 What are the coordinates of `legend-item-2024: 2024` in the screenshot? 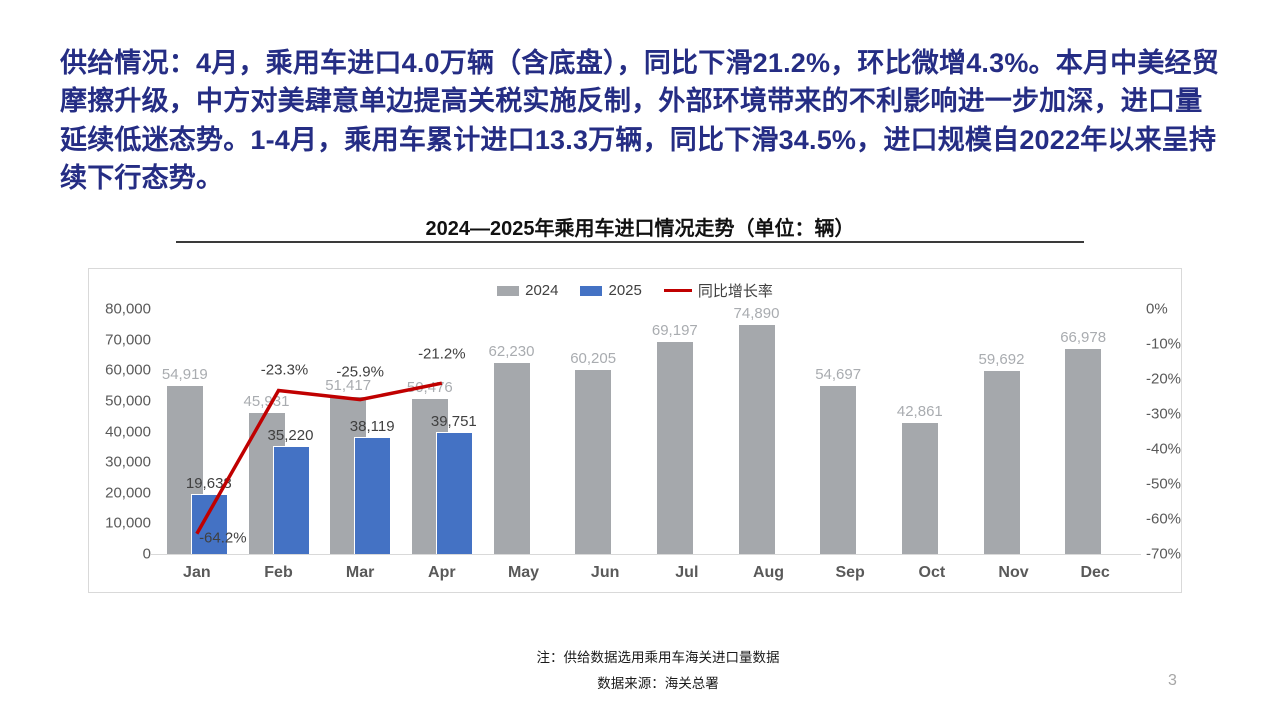 It's located at (527, 290).